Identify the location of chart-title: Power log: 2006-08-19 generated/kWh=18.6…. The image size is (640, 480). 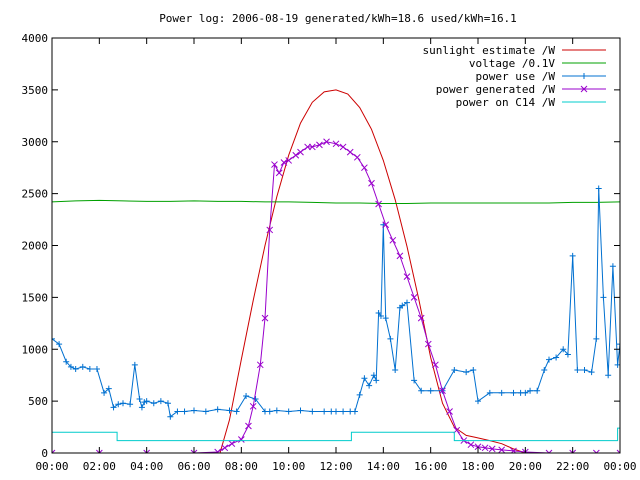
(338, 18).